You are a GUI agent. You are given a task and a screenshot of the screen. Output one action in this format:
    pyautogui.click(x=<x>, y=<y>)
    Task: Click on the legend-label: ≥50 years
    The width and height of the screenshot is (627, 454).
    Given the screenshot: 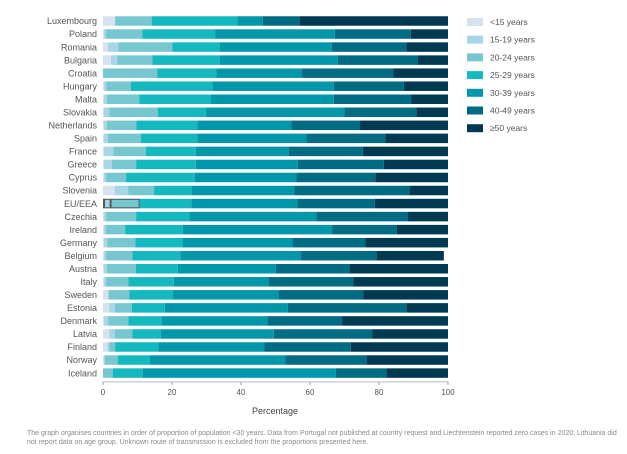 What is the action you would take?
    pyautogui.click(x=508, y=128)
    